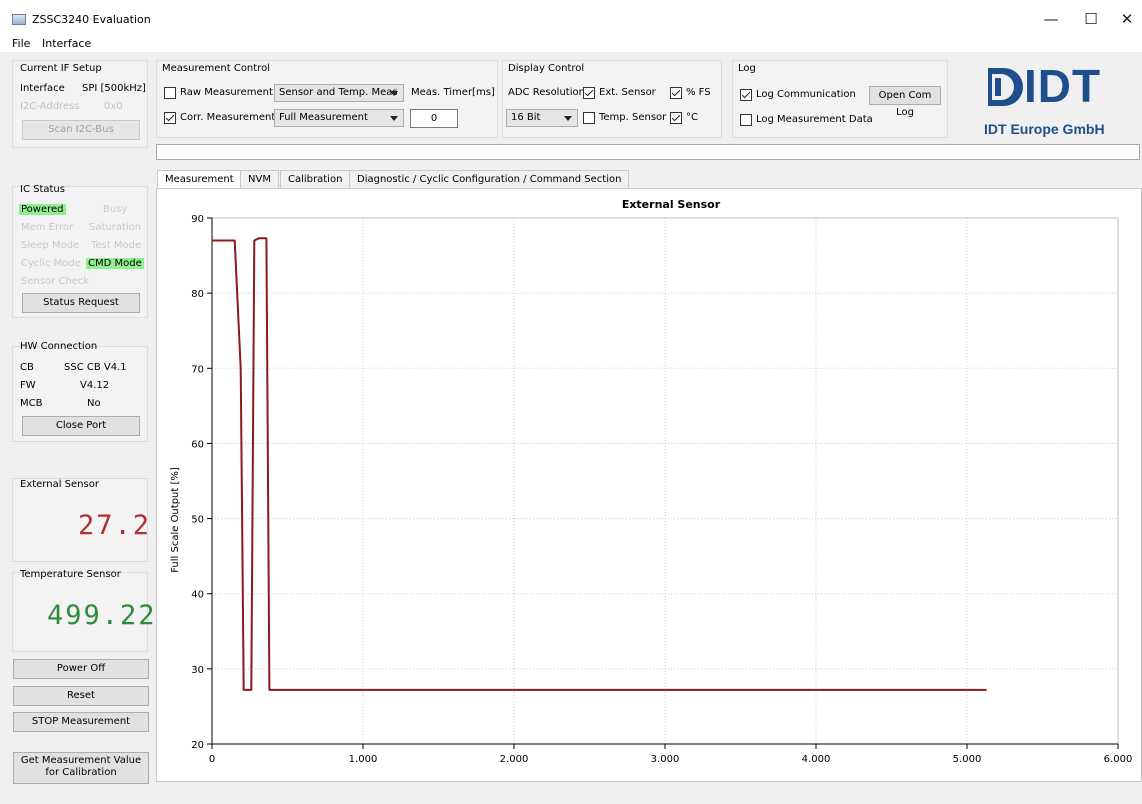 This screenshot has height=804, width=1142. Describe the element at coordinates (81, 669) in the screenshot. I see `power-off-button: Power Off` at that location.